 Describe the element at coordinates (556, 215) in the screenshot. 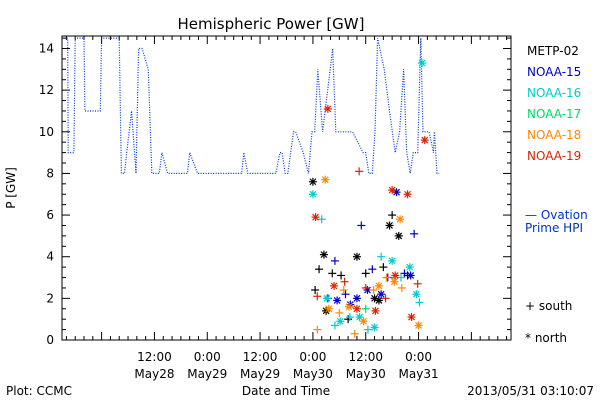

I see `ovation-legend-line1: — Ovation` at that location.